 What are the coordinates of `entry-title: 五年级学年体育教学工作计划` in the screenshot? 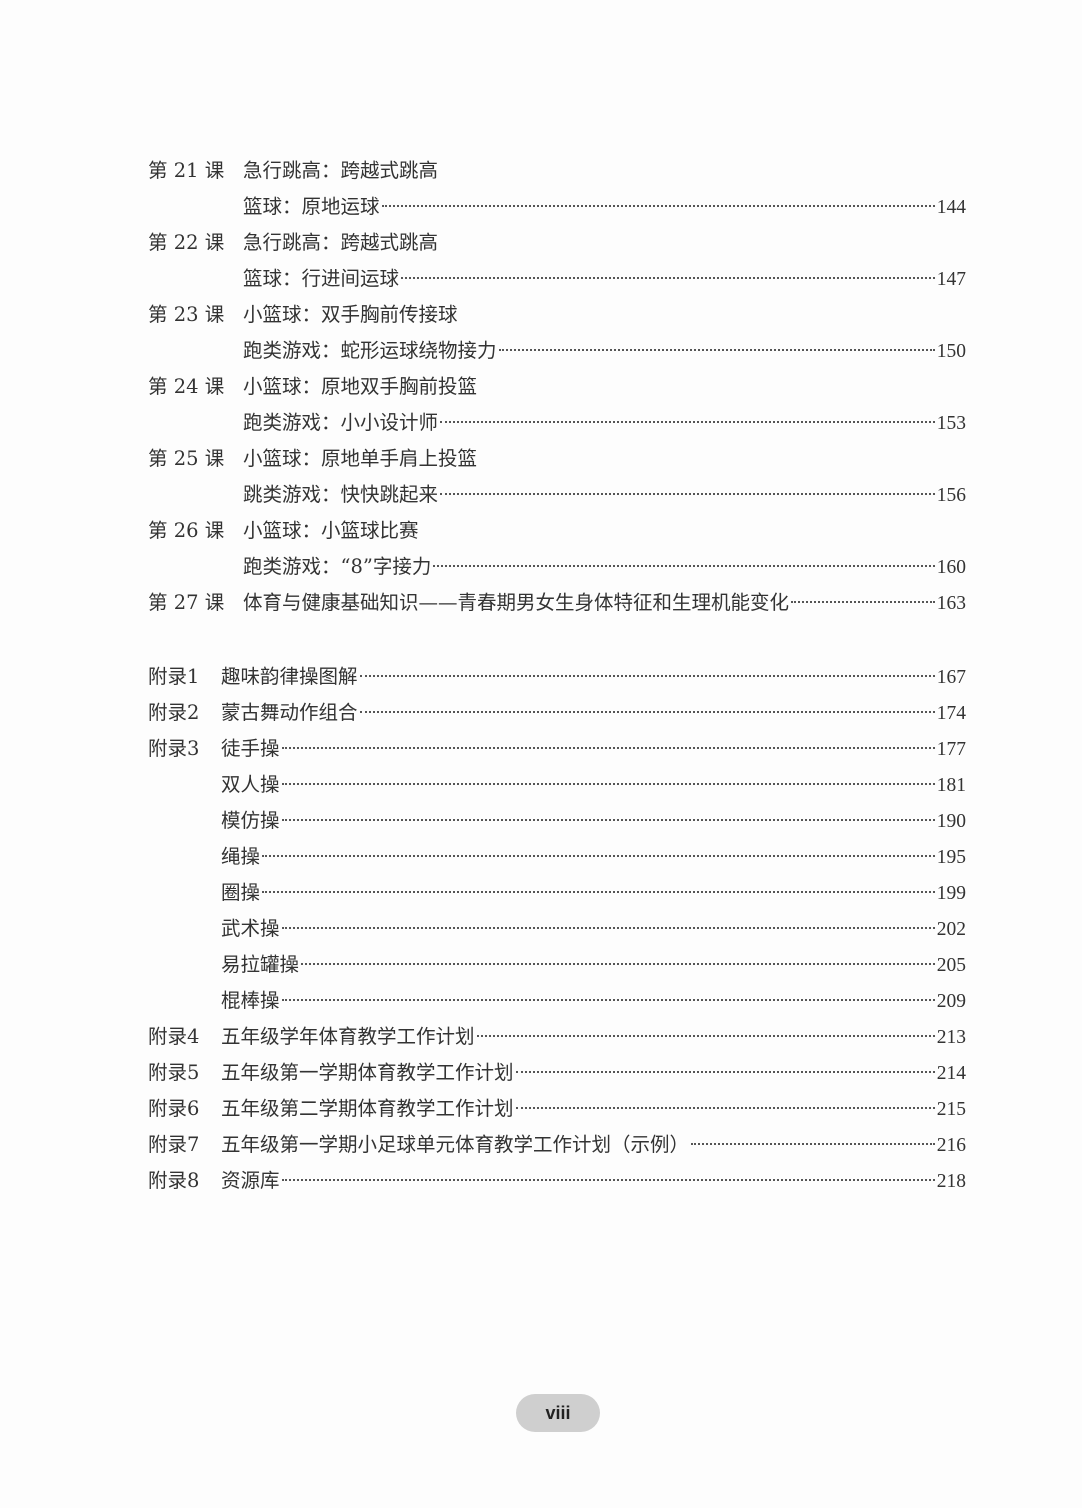 It's located at (348, 1036).